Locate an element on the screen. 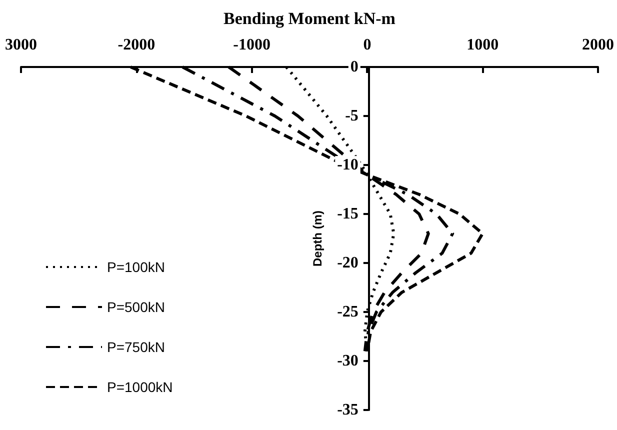 The width and height of the screenshot is (617, 430). legend-label: P=1000kN is located at coordinates (140, 387).